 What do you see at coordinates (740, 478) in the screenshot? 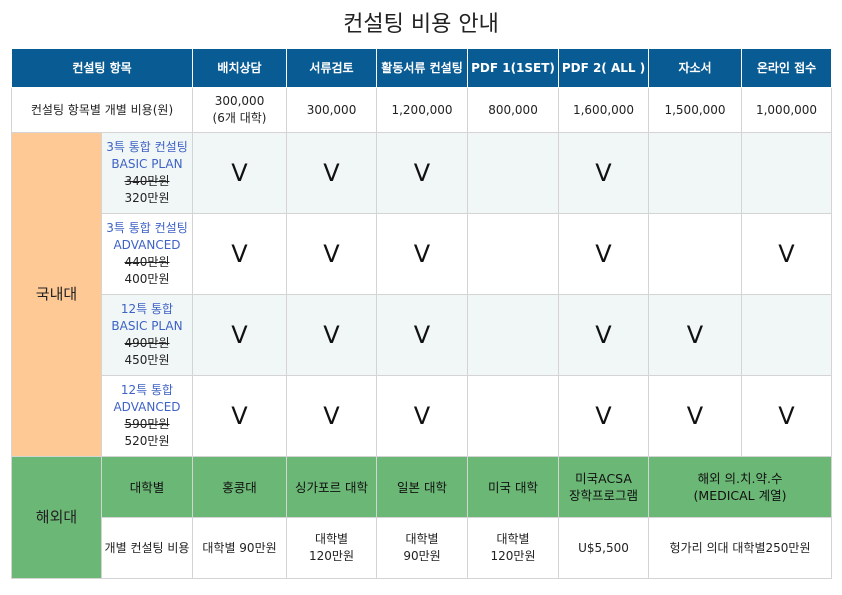
I see `overseas-university-line: 해외 의.치.약.수` at bounding box center [740, 478].